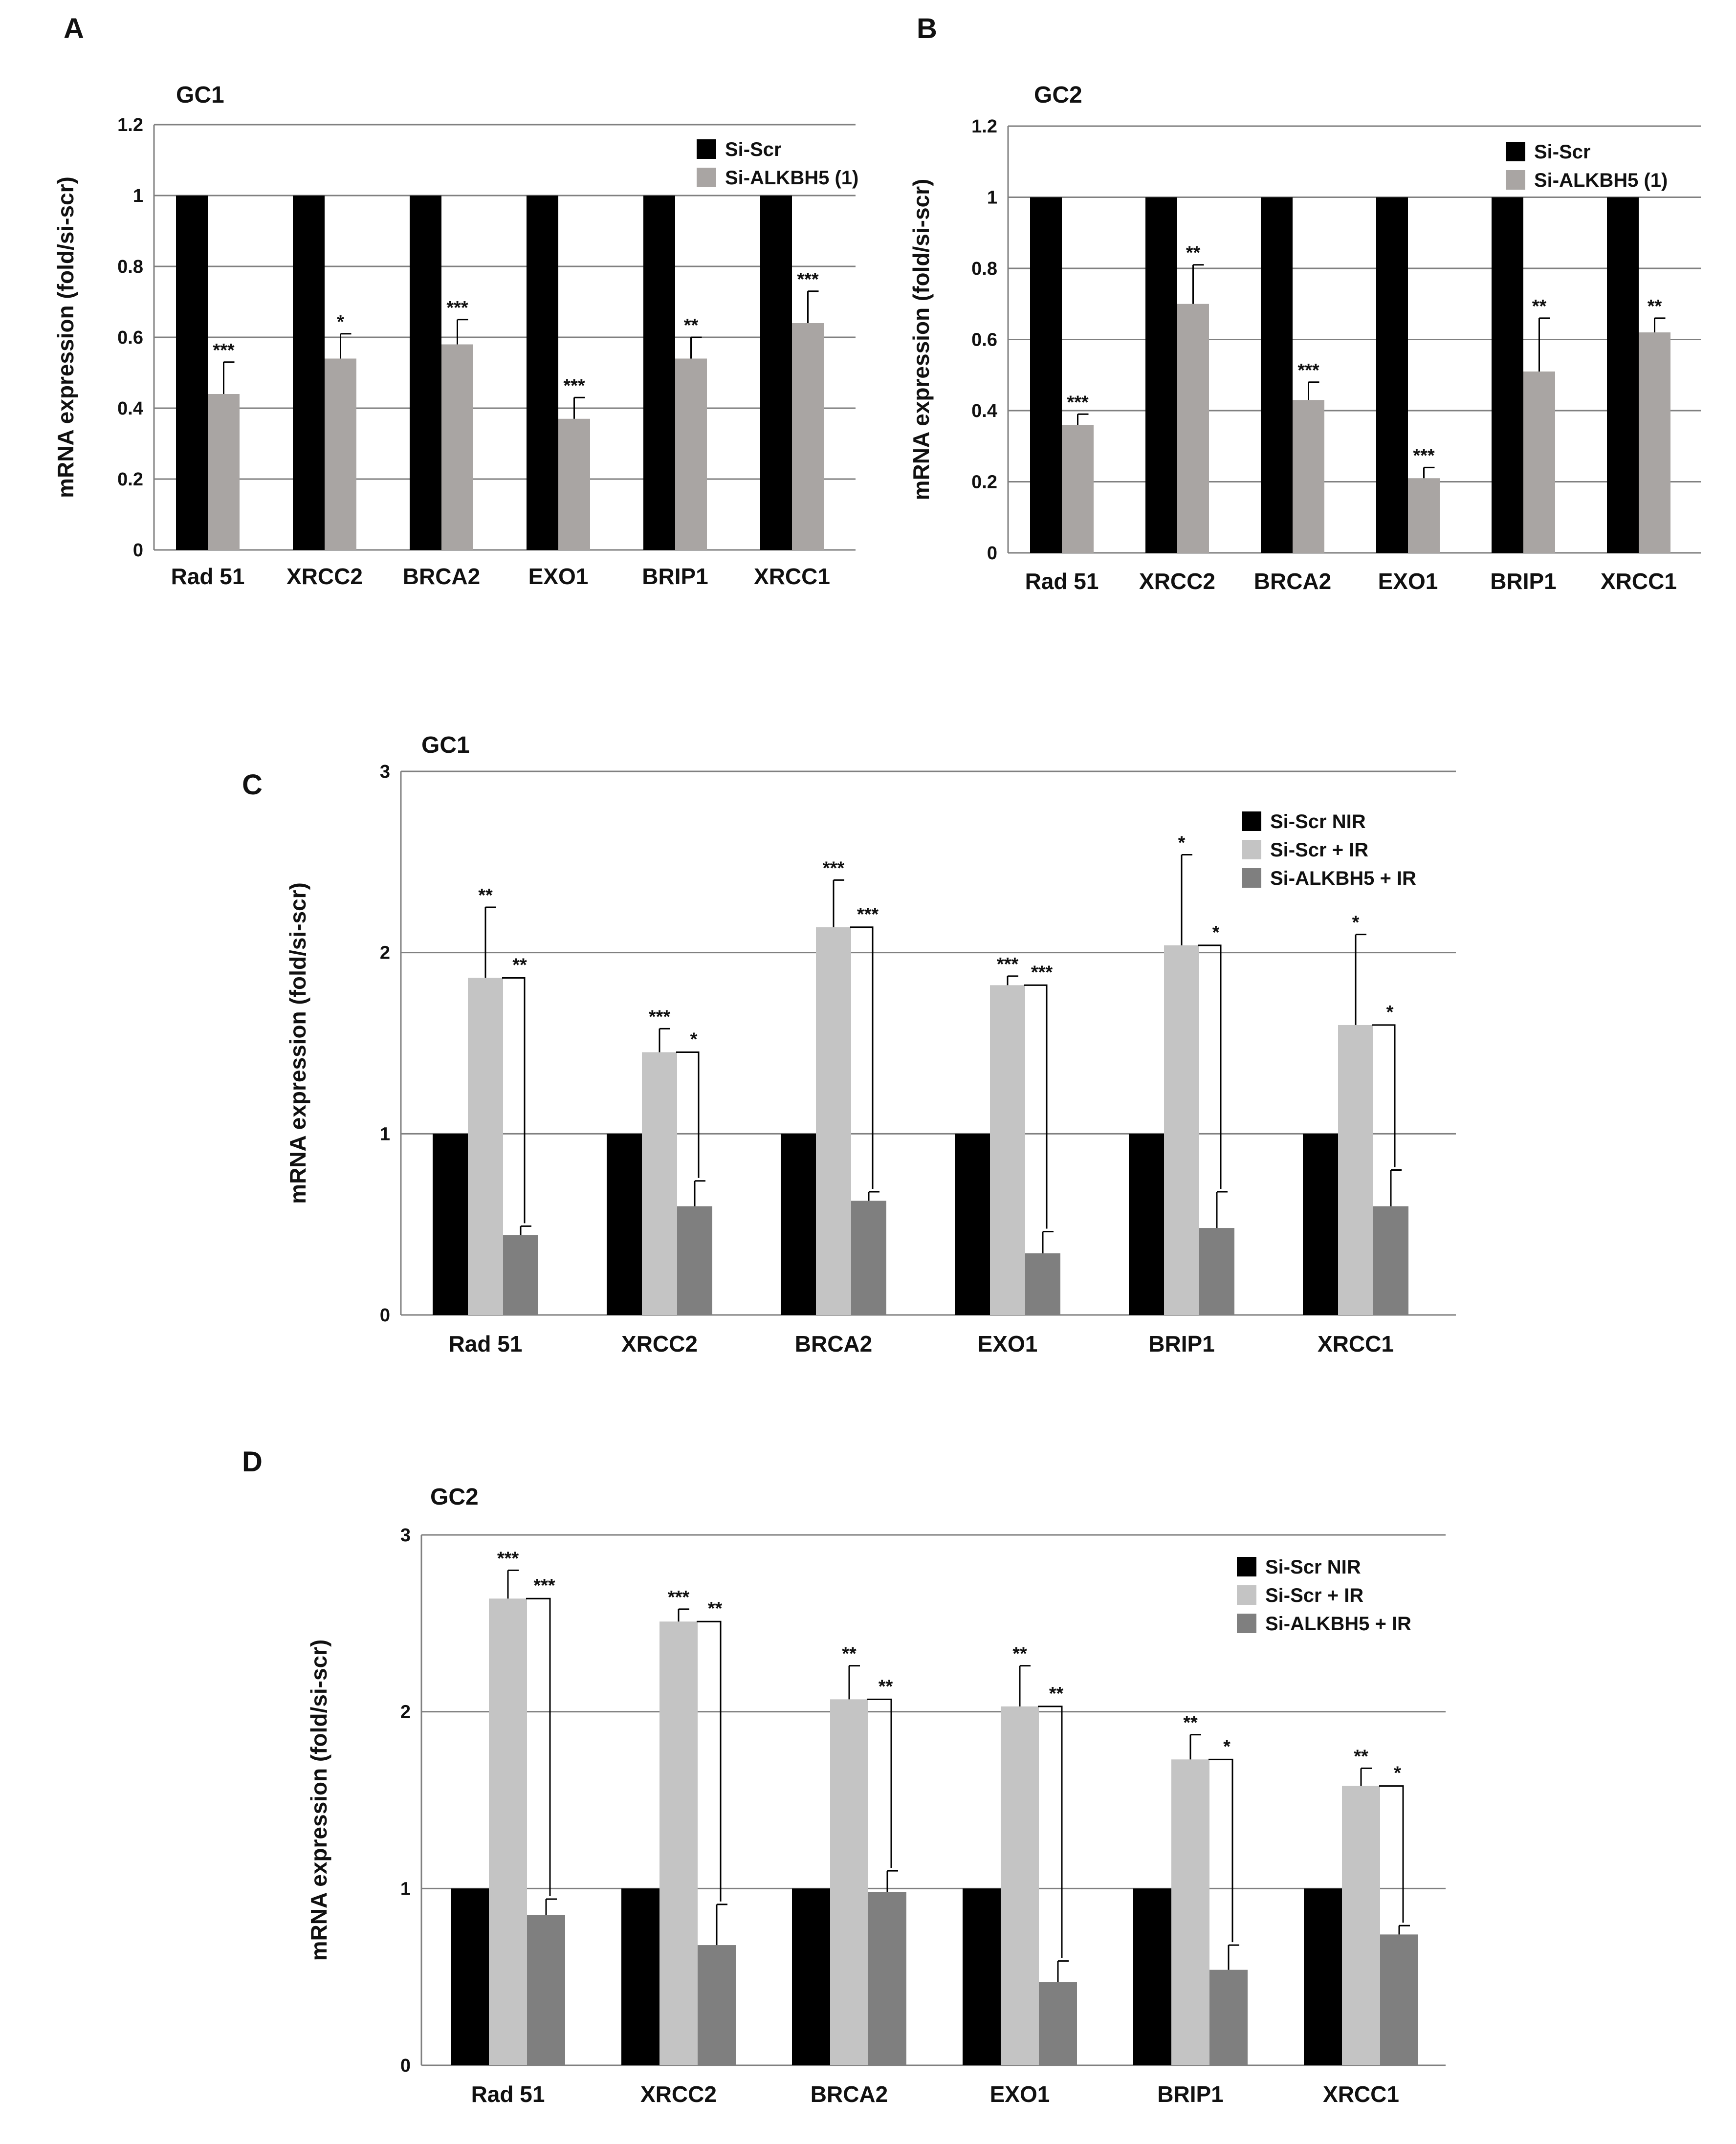 Image resolution: width=1736 pixels, height=2144 pixels. I want to click on y-tick-label: 0.8, so click(130, 267).